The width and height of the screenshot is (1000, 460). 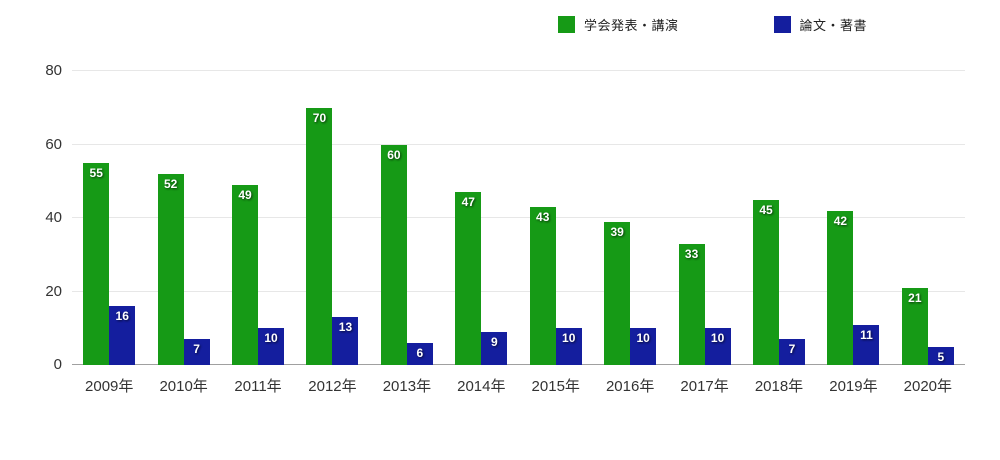 What do you see at coordinates (122, 316) in the screenshot?
I see `bar-value-label: 16` at bounding box center [122, 316].